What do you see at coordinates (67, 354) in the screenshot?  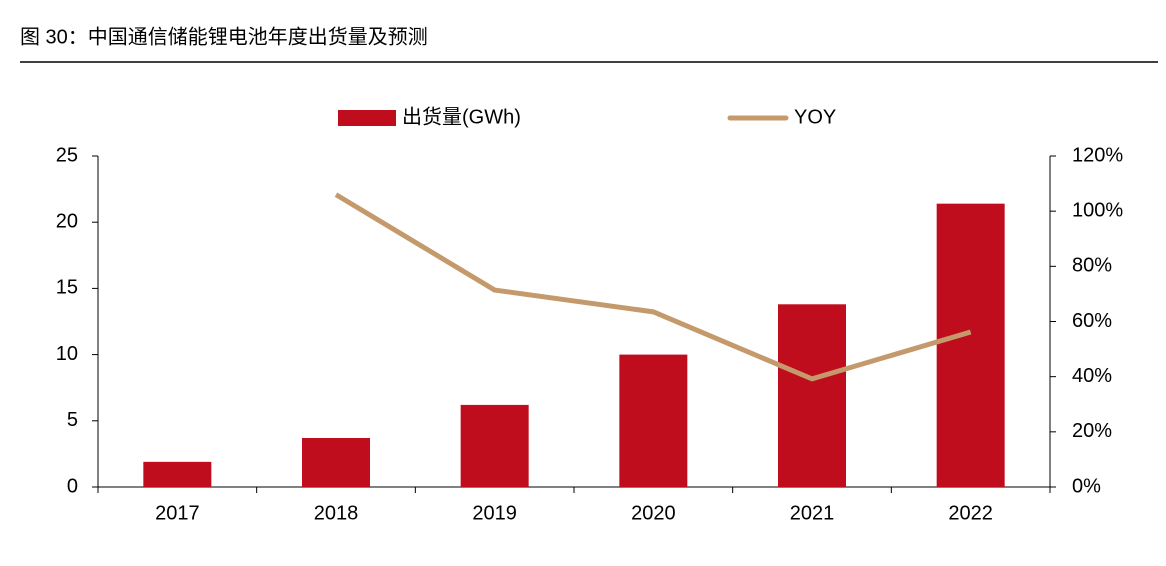 I see `y-tick-label: 10` at bounding box center [67, 354].